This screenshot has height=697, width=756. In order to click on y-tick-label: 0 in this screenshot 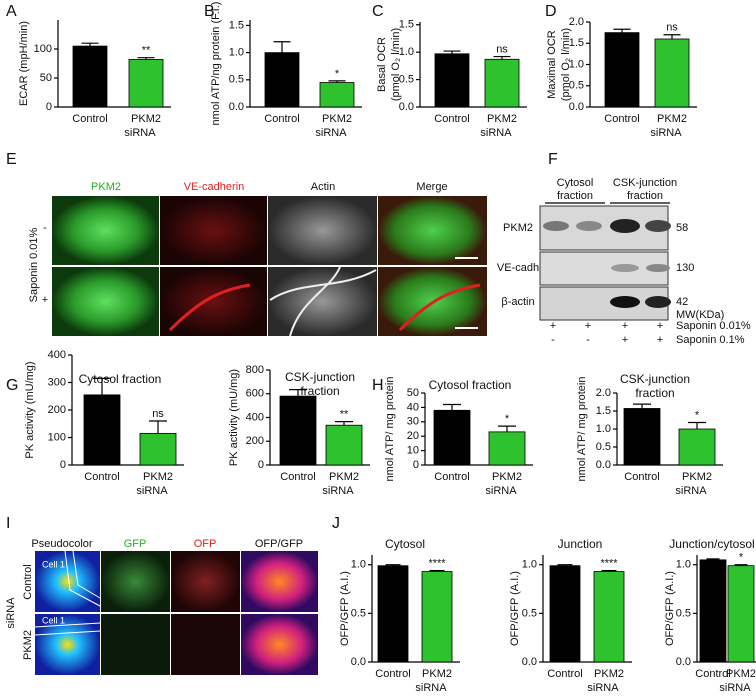, I will do `click(63, 465)`.